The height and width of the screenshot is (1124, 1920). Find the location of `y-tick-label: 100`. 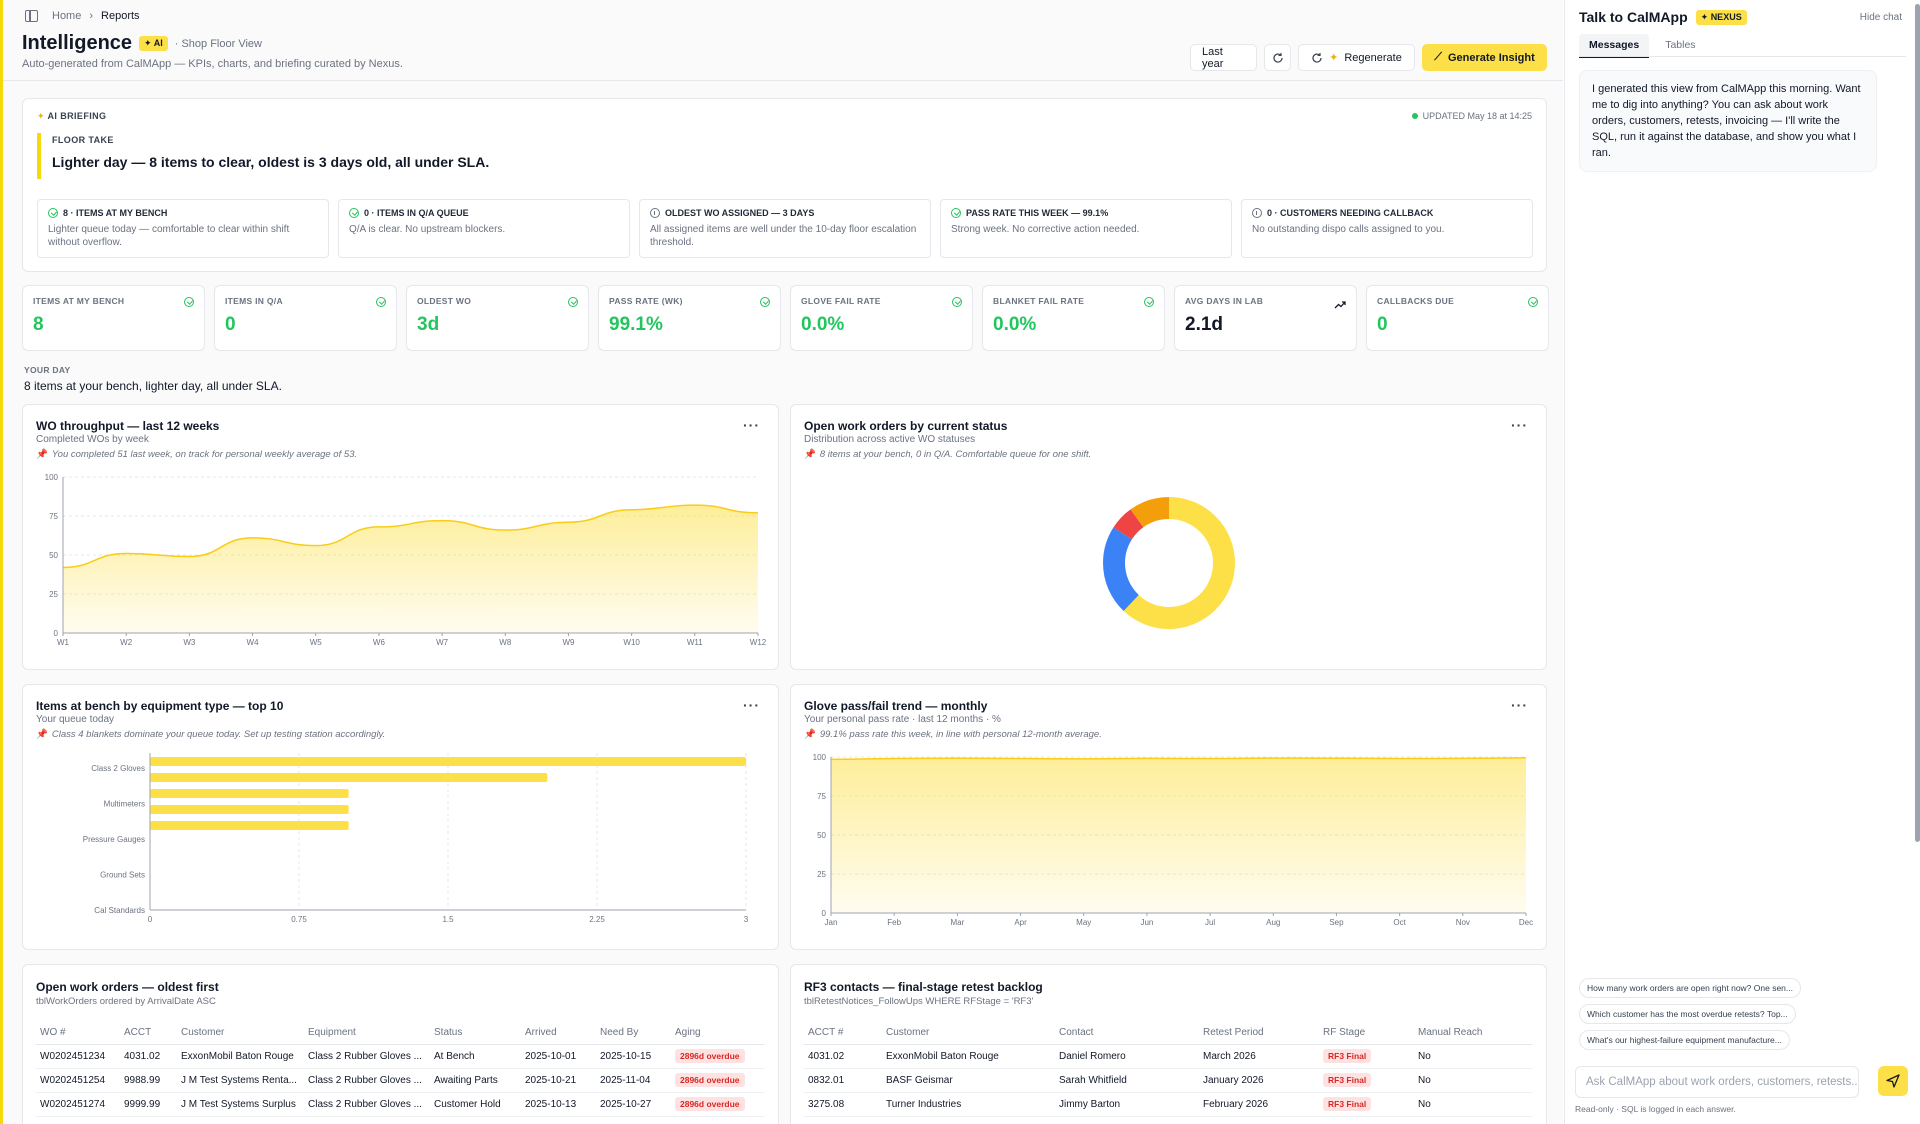

y-tick-label: 100 is located at coordinates (820, 757).